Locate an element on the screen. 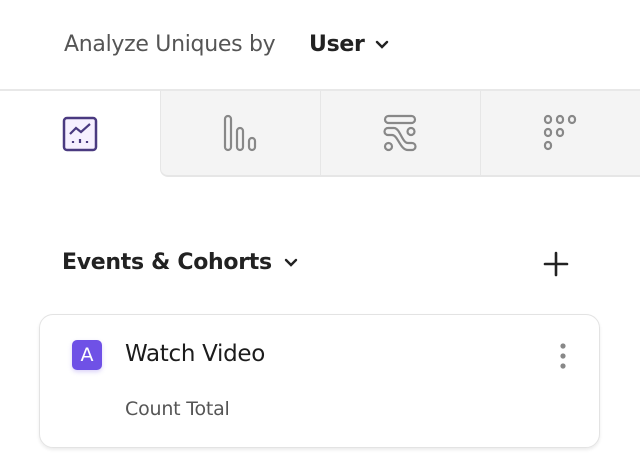 This screenshot has height=458, width=640. flows-icon is located at coordinates (399, 133).